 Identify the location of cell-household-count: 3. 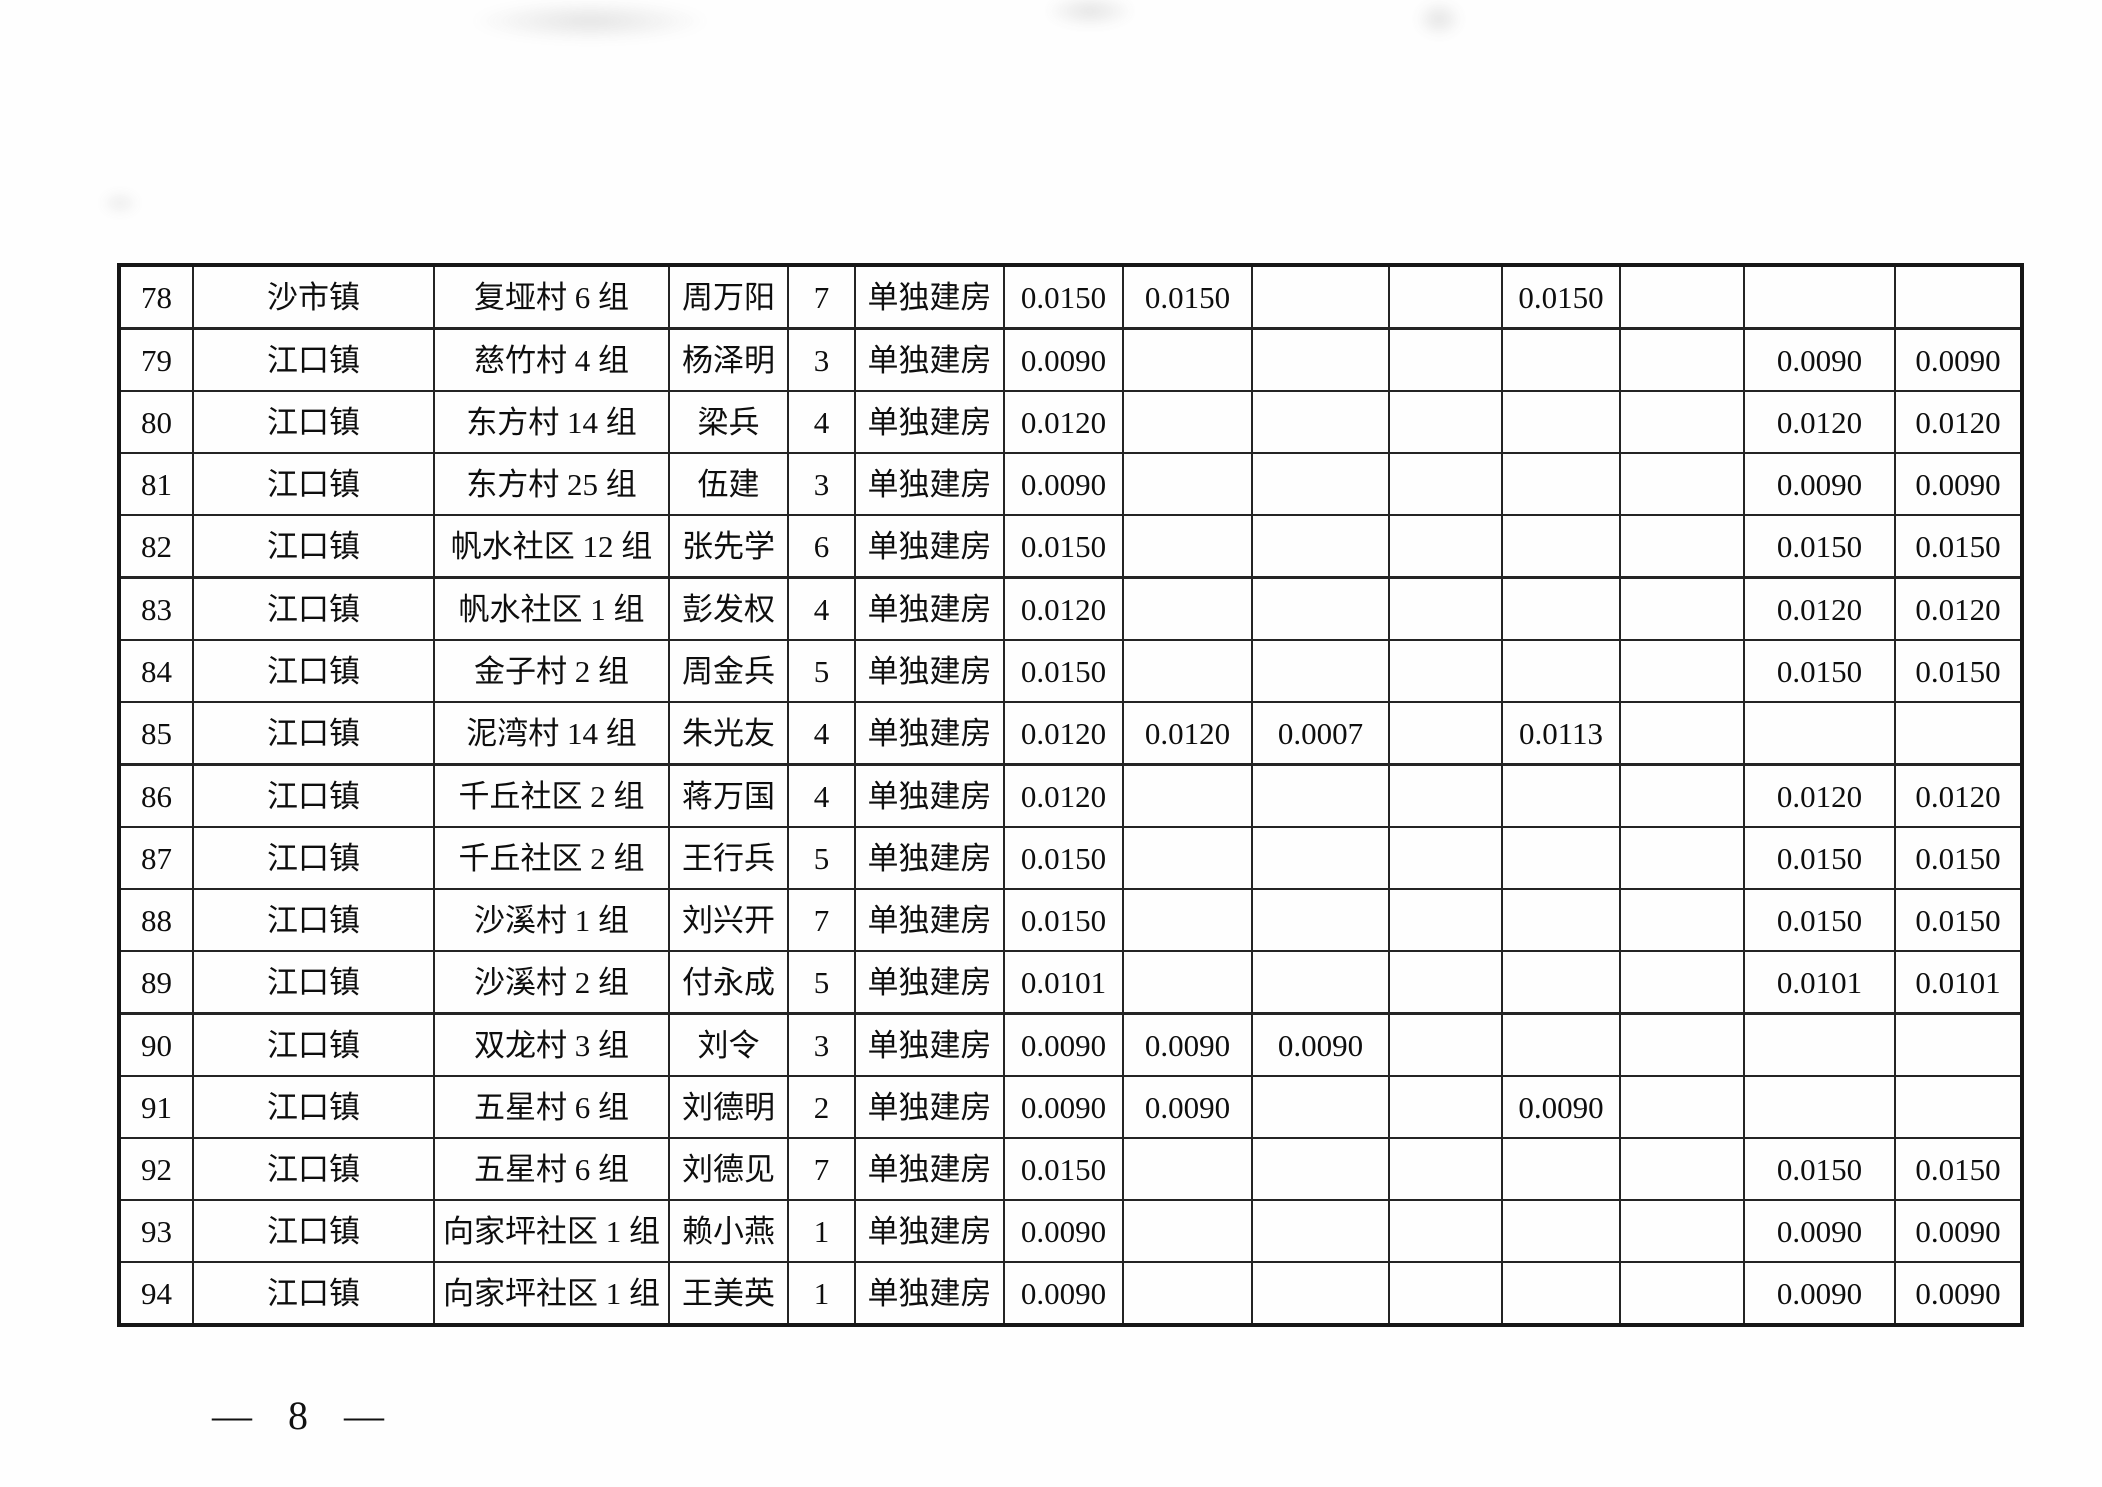
(821, 359).